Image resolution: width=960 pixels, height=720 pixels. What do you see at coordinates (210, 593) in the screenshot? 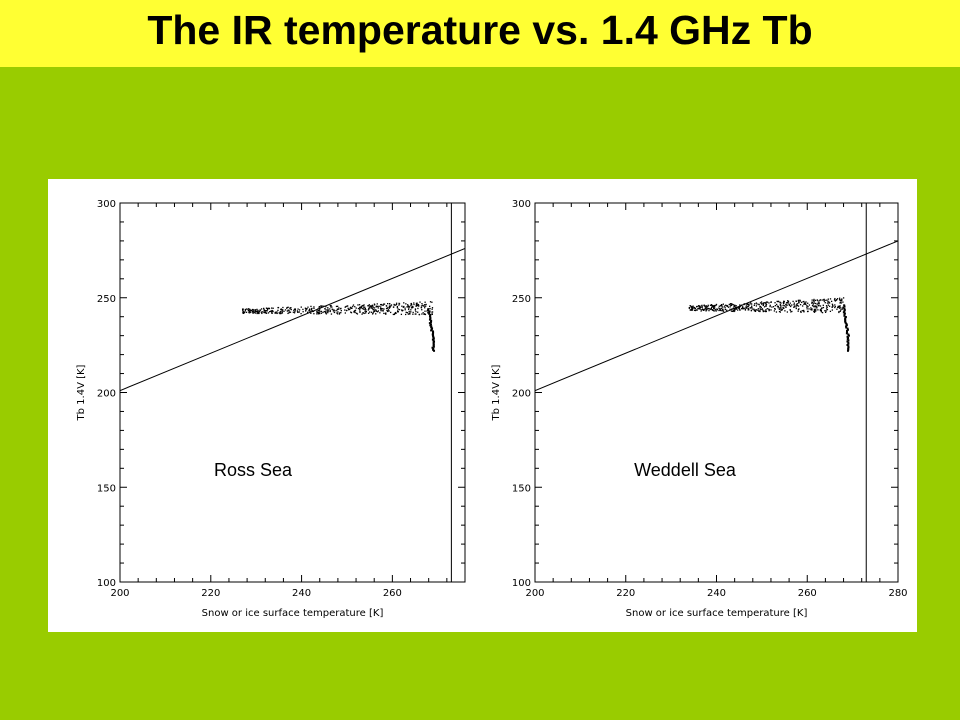
I see `x-tick-label: 220` at bounding box center [210, 593].